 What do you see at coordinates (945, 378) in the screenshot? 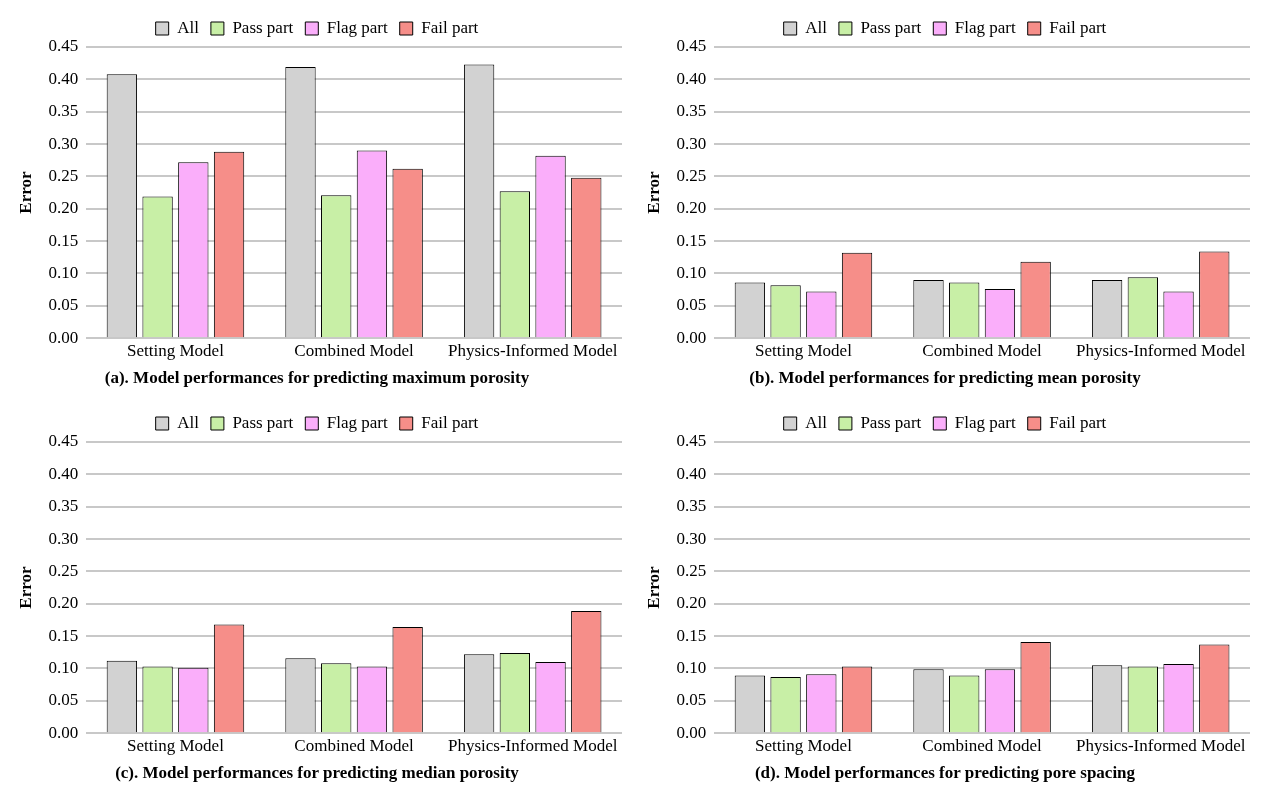
I see `text: (b). Model performances for predicting mean porosity` at bounding box center [945, 378].